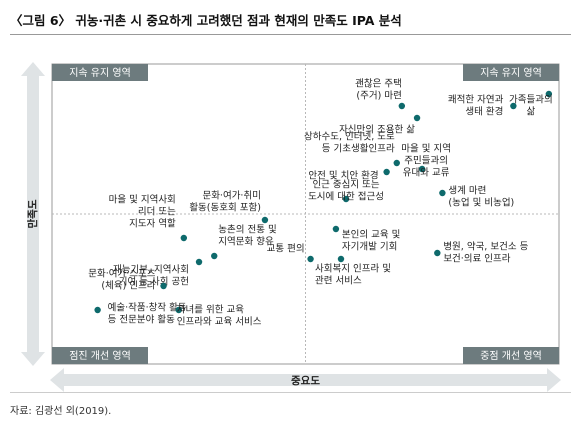 This screenshot has width=581, height=426. Describe the element at coordinates (128, 286) in the screenshot. I see `point-label: (체육) 인프라` at that location.